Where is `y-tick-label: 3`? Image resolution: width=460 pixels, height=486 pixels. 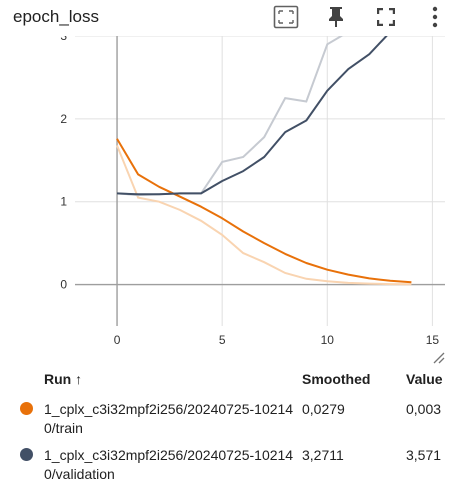 y-tick-label: 3 is located at coordinates (63, 39).